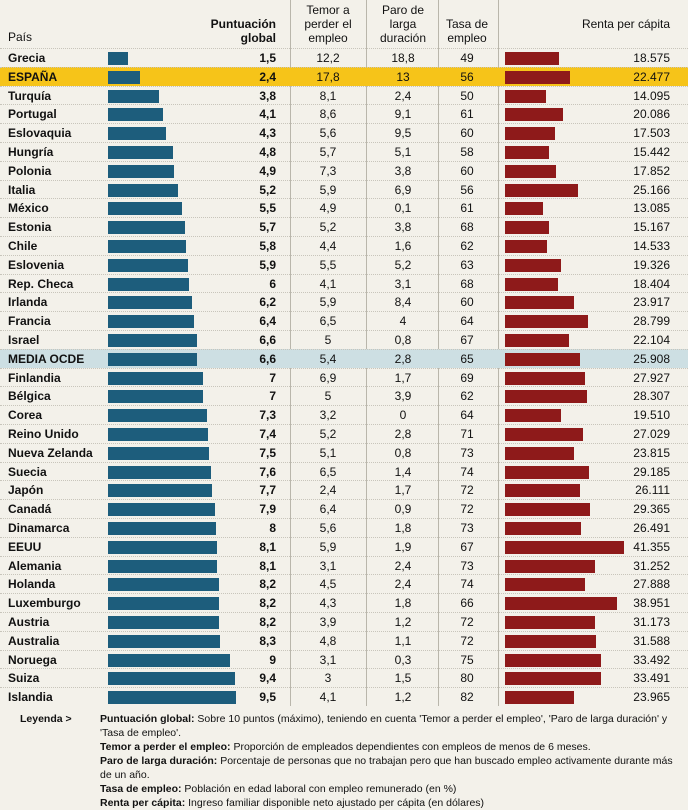  I want to click on table-row: México 5,5 4,9 0,1 61 13.085, so click(344, 207).